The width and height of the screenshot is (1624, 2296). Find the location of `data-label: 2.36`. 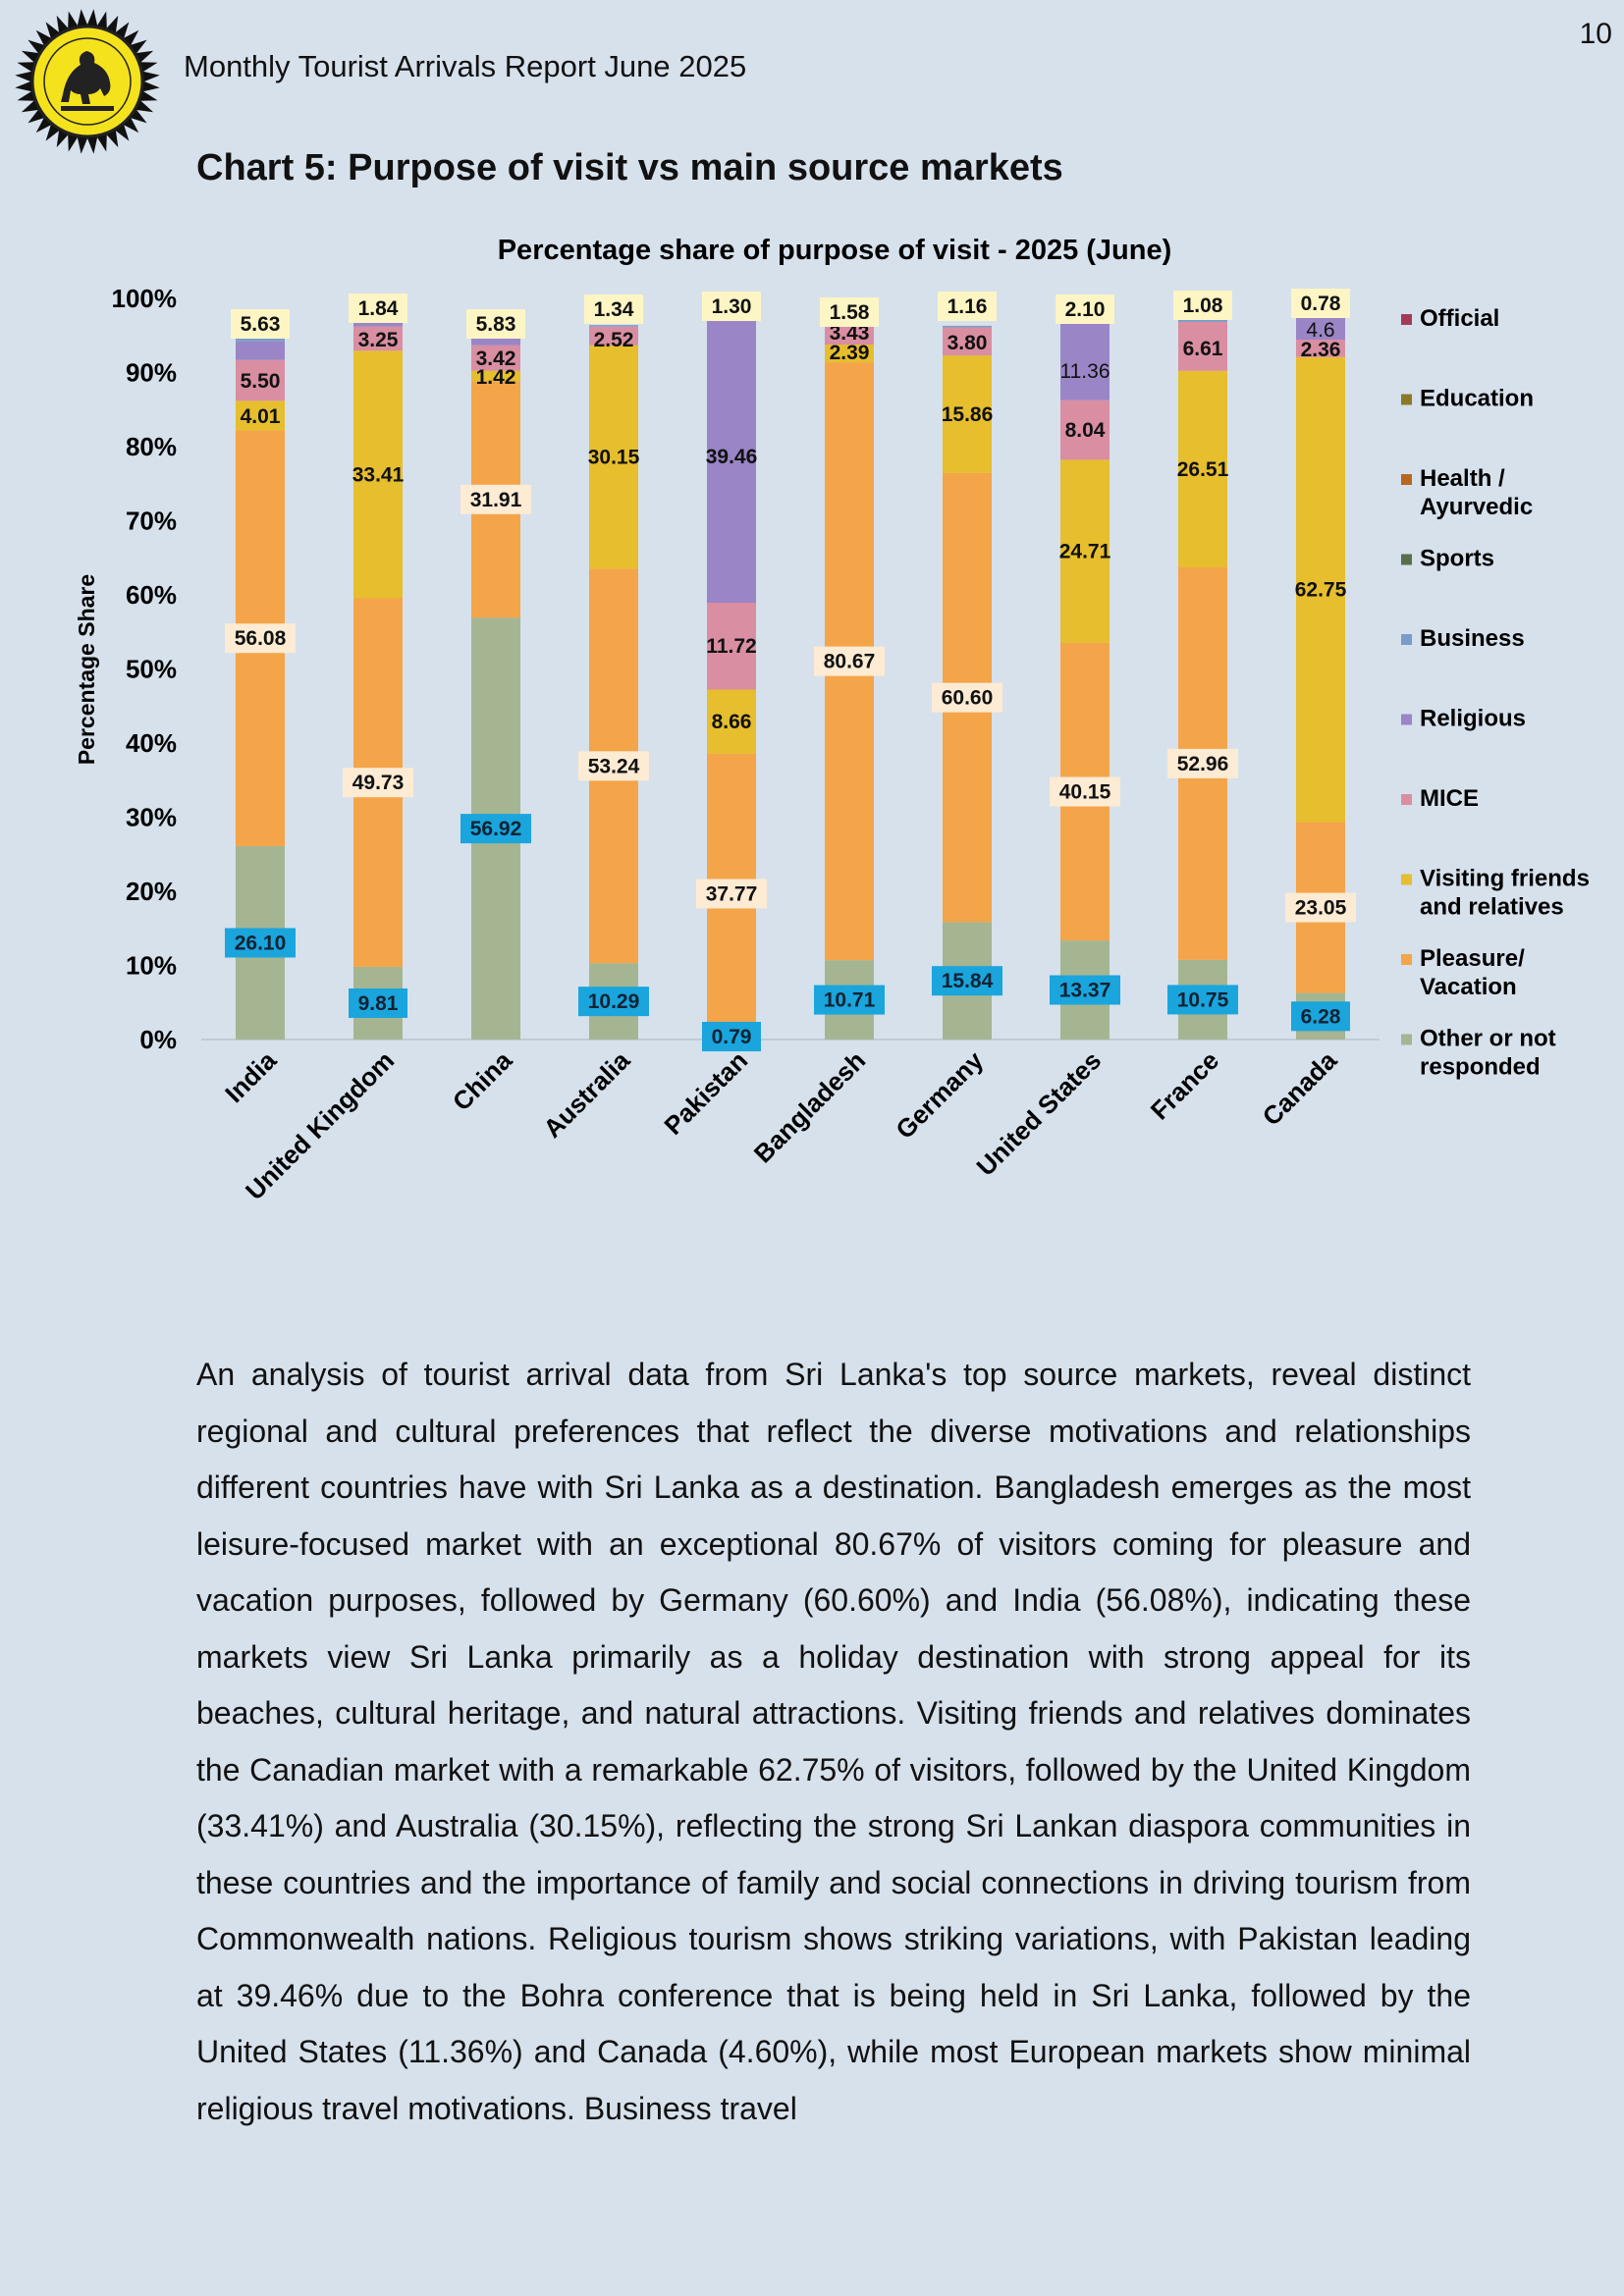

data-label: 2.36 is located at coordinates (1321, 350).